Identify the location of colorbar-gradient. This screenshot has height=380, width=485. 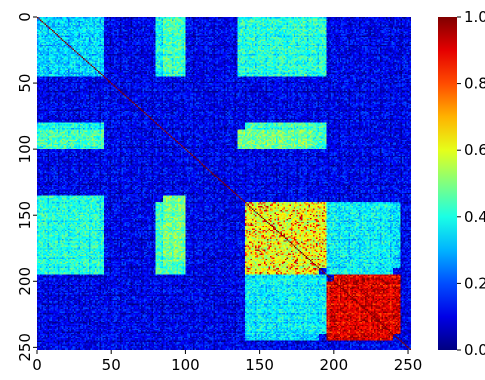
(447, 183).